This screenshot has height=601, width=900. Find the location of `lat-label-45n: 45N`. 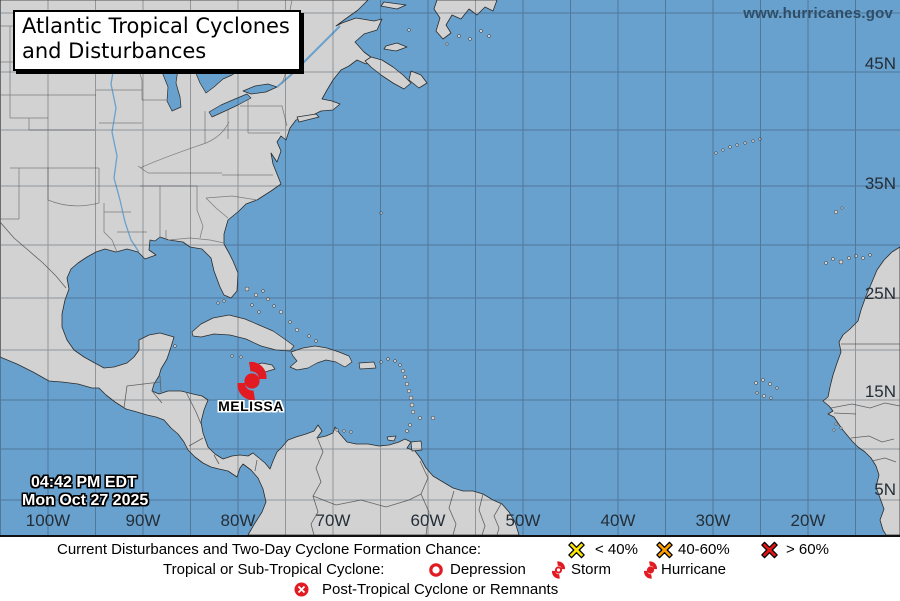

lat-label-45n: 45N is located at coordinates (880, 63).